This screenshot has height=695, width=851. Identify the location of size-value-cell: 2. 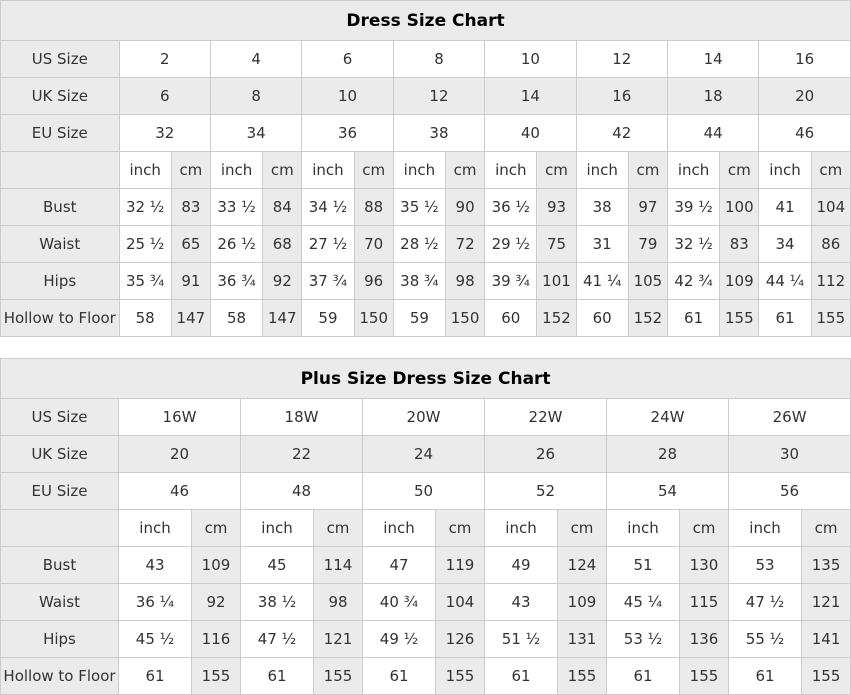
(164, 59).